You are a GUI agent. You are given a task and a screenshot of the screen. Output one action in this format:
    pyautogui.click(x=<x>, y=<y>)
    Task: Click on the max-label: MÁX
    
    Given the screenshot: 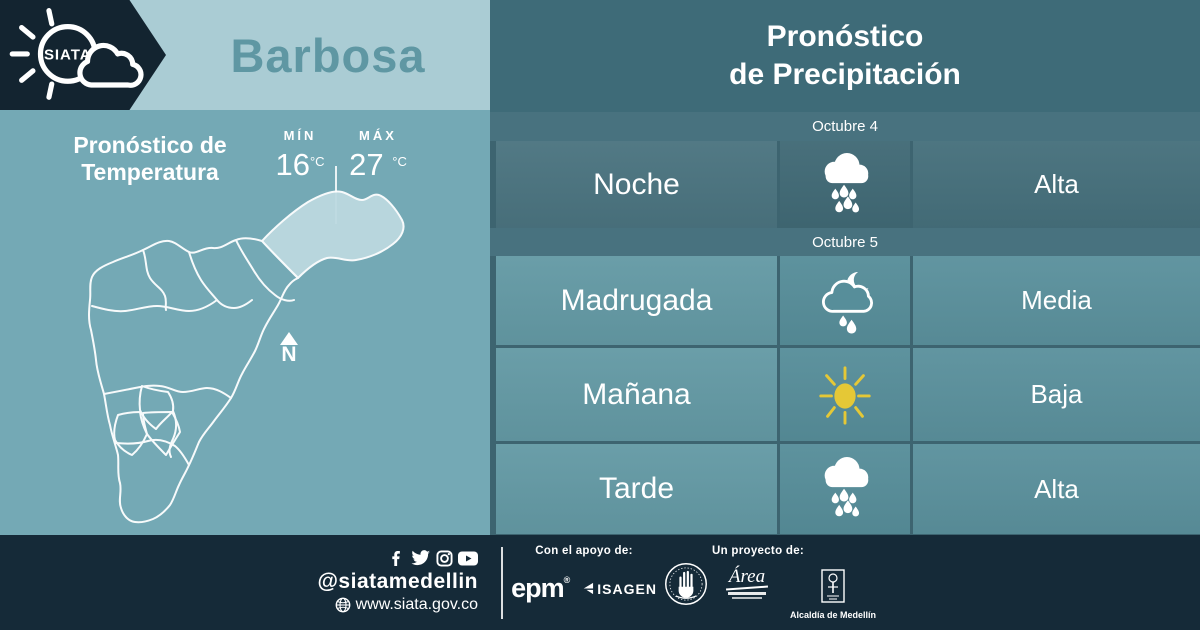 What is the action you would take?
    pyautogui.click(x=378, y=135)
    